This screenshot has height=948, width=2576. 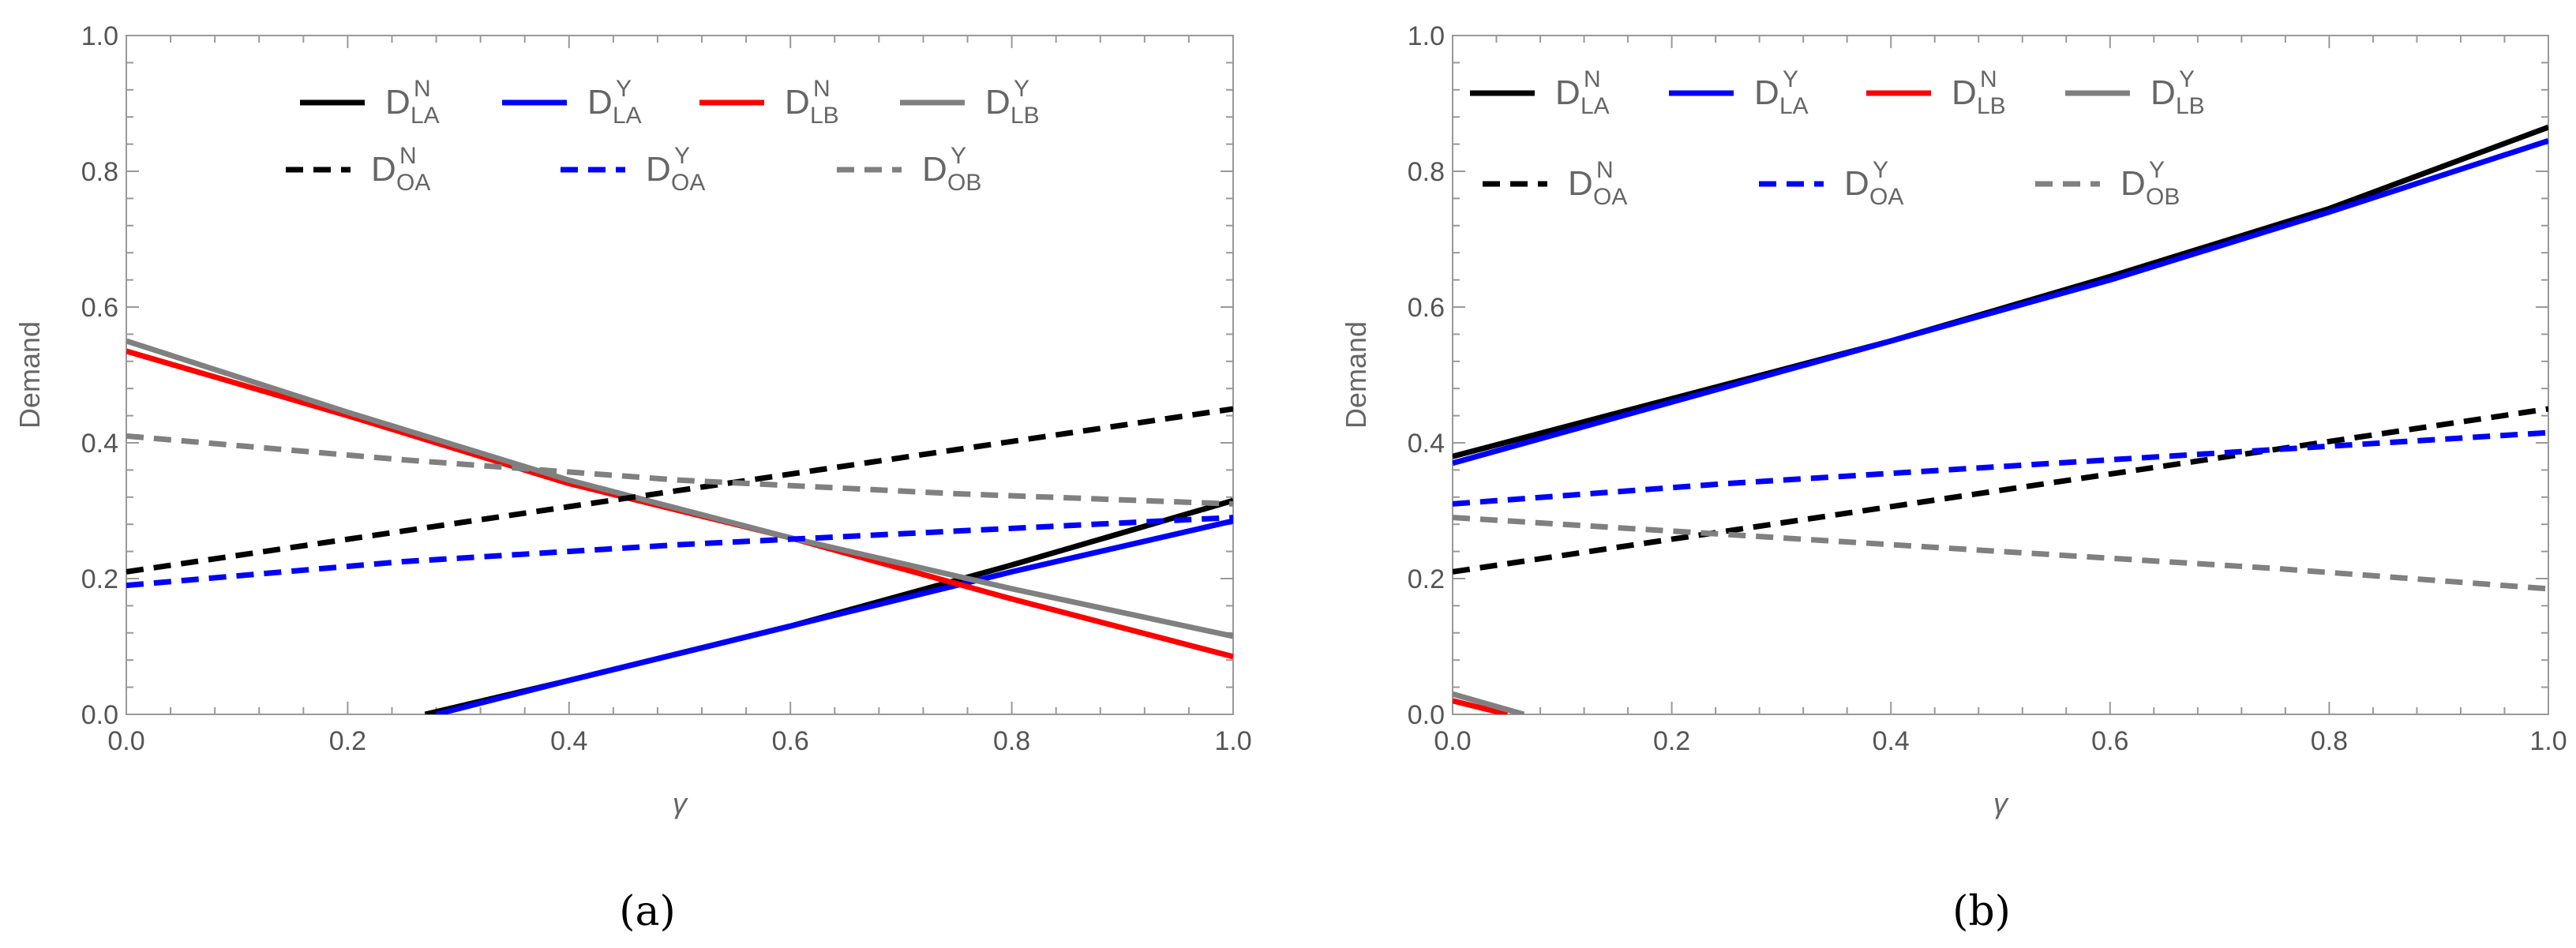 I want to click on y-tick-label: 0.6, so click(x=99, y=308).